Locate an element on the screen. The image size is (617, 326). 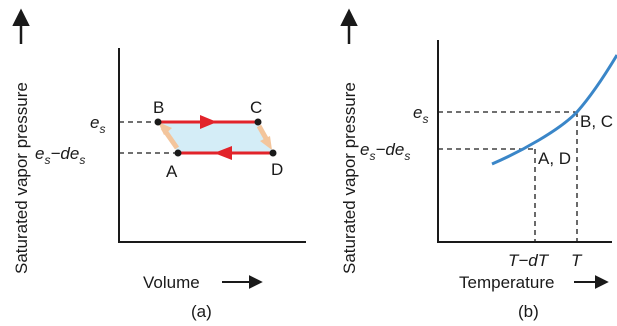
panel-a-arrowhead-c-to-d is located at coordinates (266, 143).